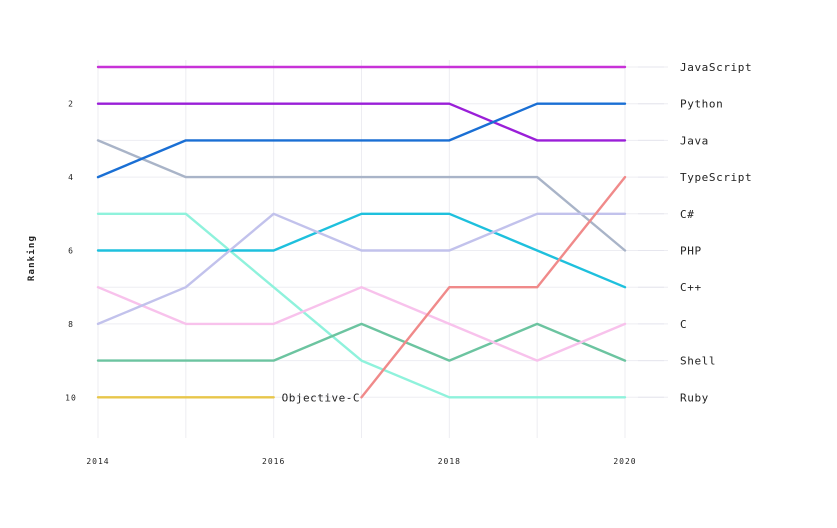 The width and height of the screenshot is (837, 528). Describe the element at coordinates (694, 140) in the screenshot. I see `series-label-java: Java` at that location.